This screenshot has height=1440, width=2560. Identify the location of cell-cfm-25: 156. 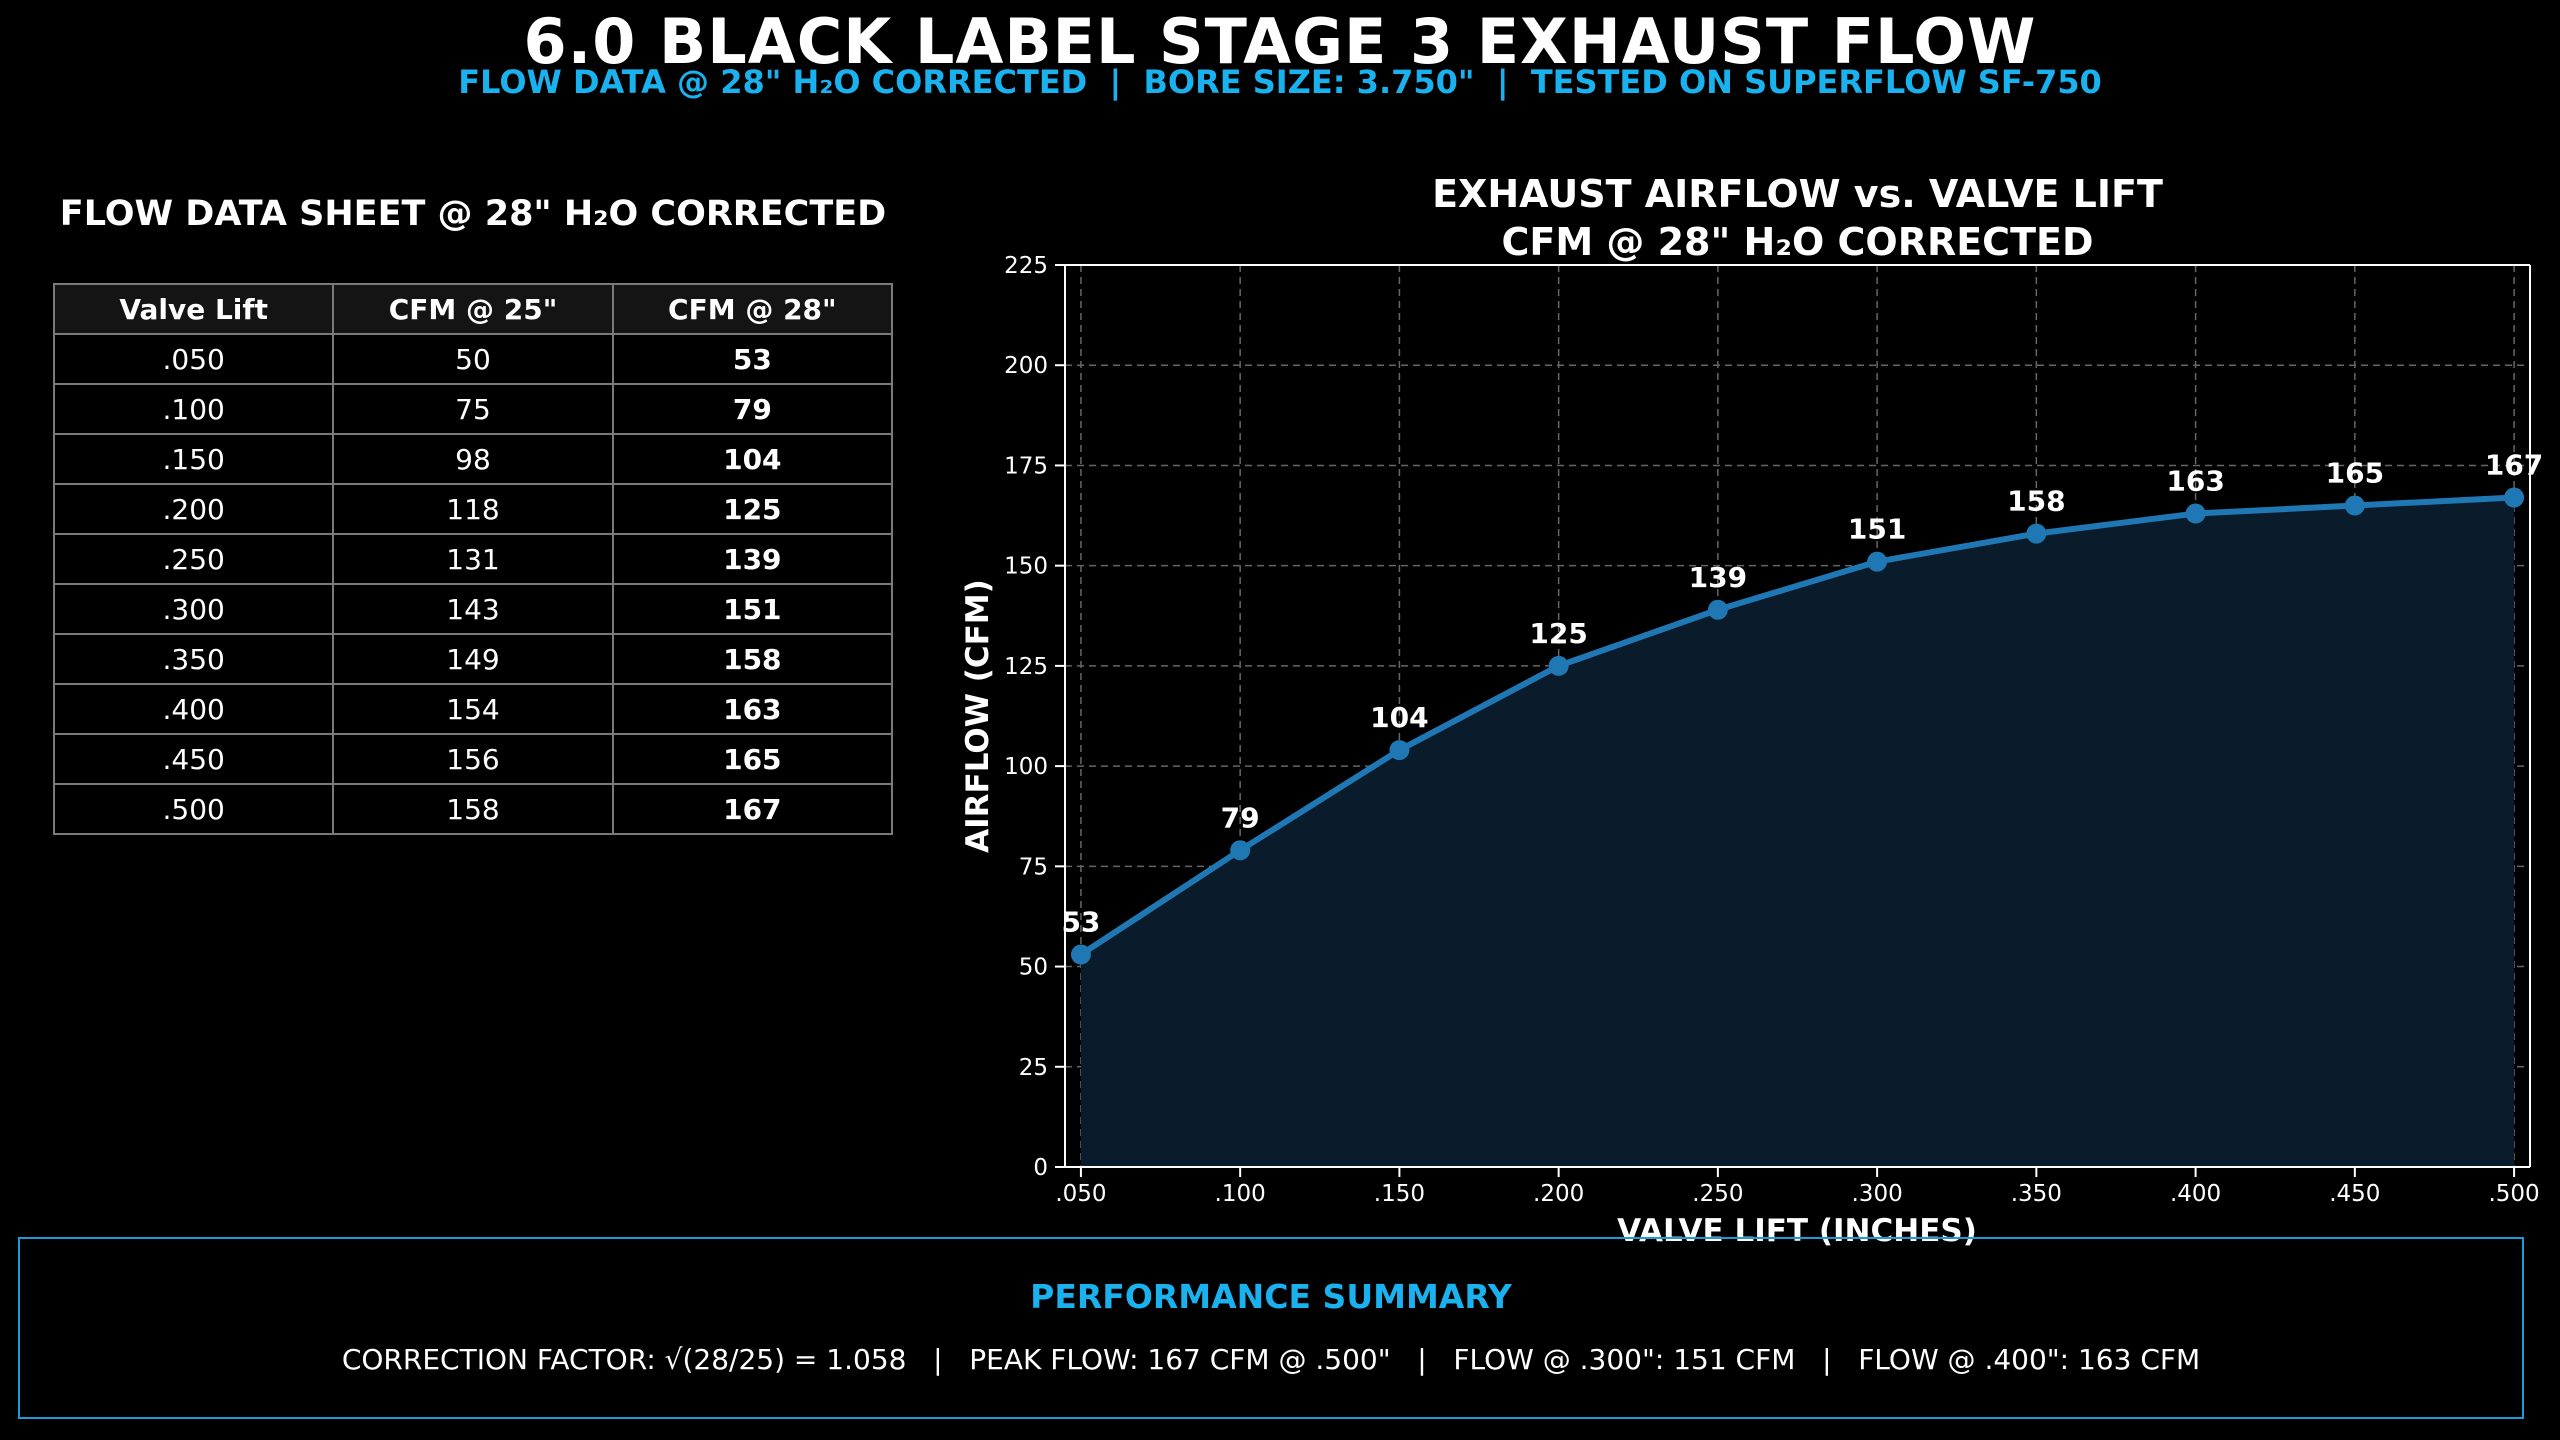
(473, 759).